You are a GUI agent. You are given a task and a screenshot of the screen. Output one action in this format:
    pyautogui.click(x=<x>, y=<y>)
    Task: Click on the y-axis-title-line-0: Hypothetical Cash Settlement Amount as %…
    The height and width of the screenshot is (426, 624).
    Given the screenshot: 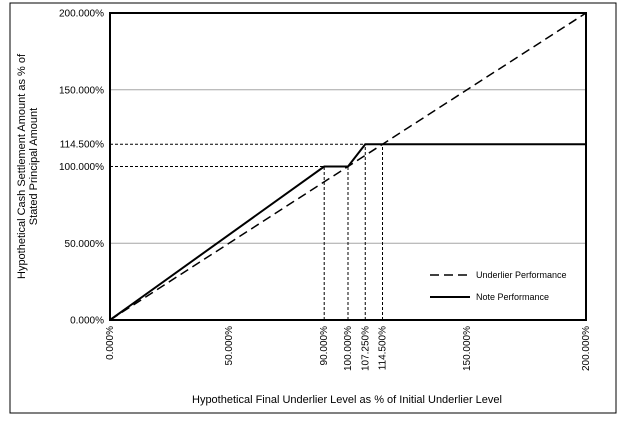 What is the action you would take?
    pyautogui.click(x=22, y=166)
    